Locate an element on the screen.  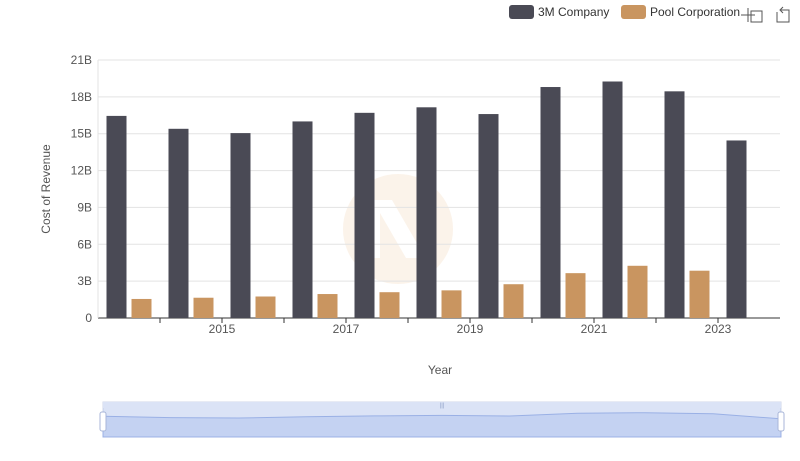
y-tick-label: 15B is located at coordinates (81, 134).